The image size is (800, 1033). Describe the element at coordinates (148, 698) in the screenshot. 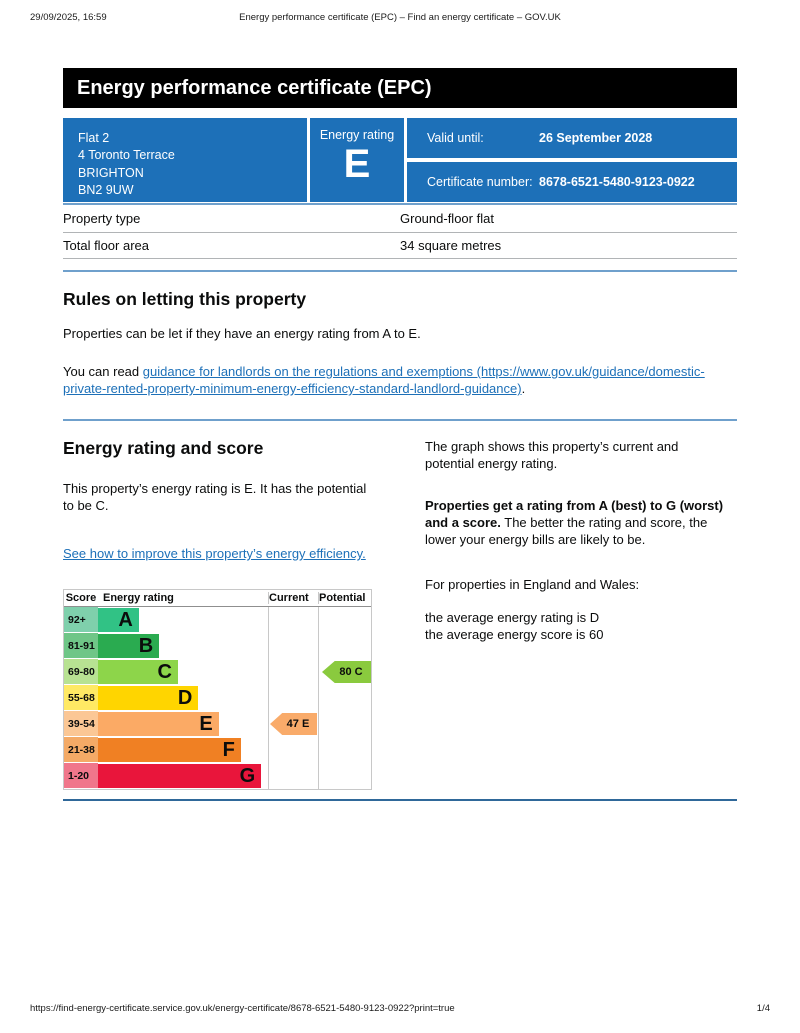

I see `band-bar-d: D` at that location.